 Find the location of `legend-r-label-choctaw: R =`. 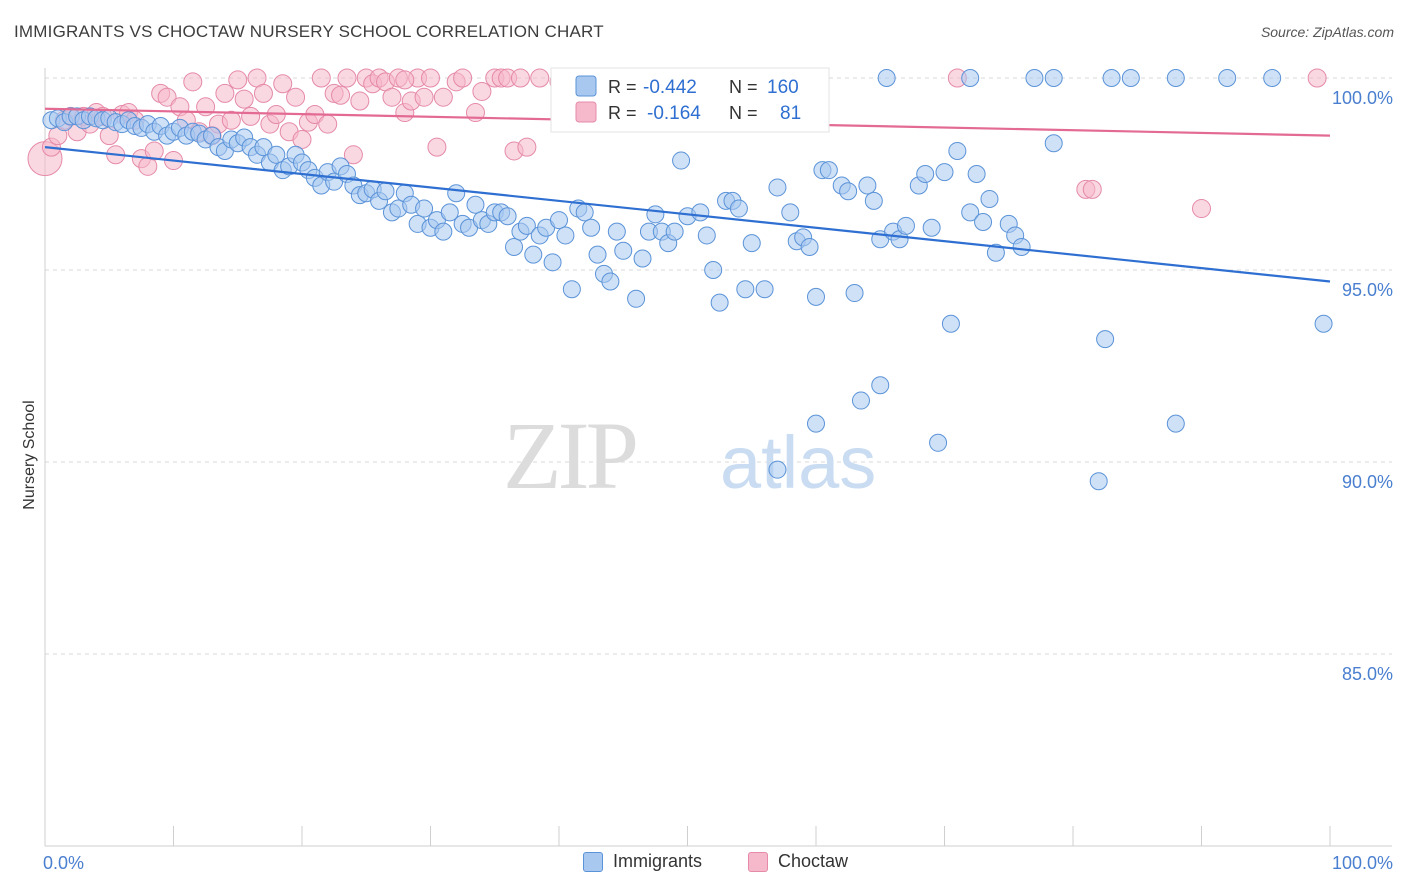

legend-r-label-choctaw: R = is located at coordinates (622, 113).